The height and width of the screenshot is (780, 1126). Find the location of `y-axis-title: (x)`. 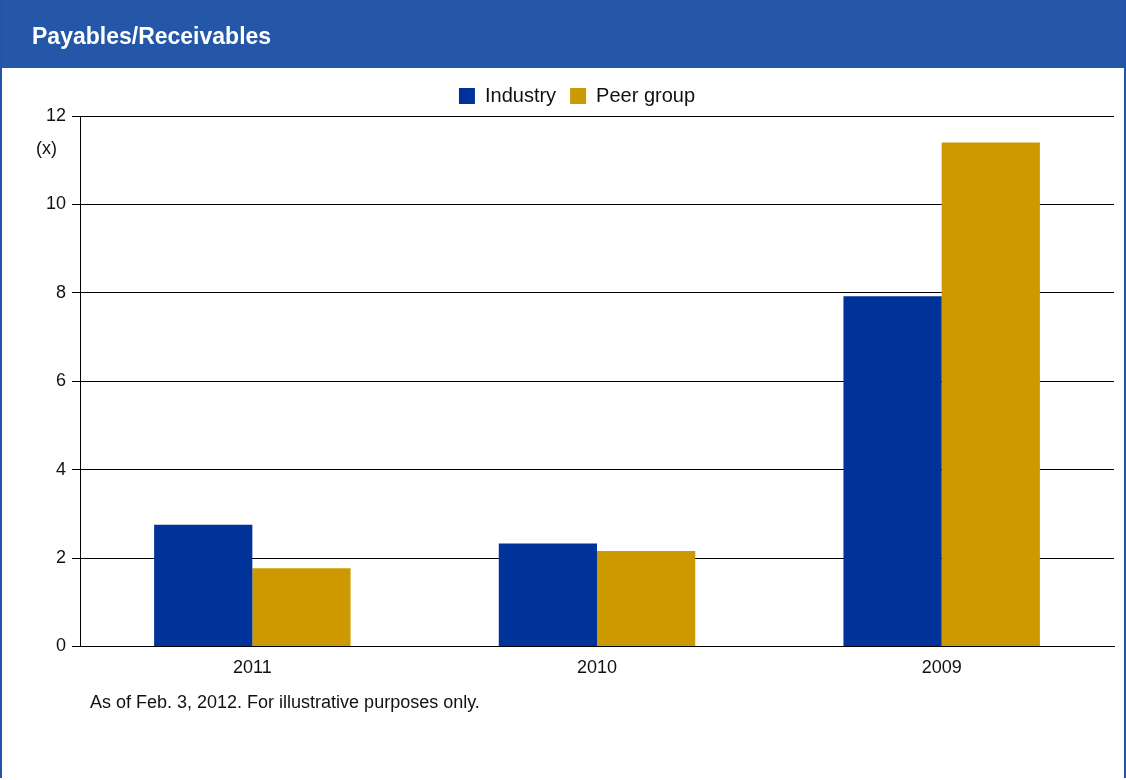

y-axis-title: (x) is located at coordinates (46, 147).